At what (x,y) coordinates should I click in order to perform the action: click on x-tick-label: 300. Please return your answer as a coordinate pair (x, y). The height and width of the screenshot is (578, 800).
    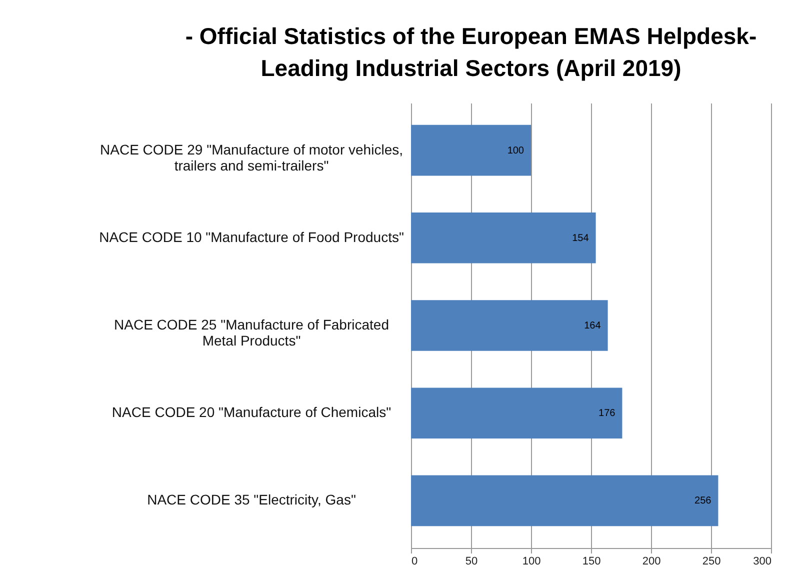
    Looking at the image, I should click on (762, 562).